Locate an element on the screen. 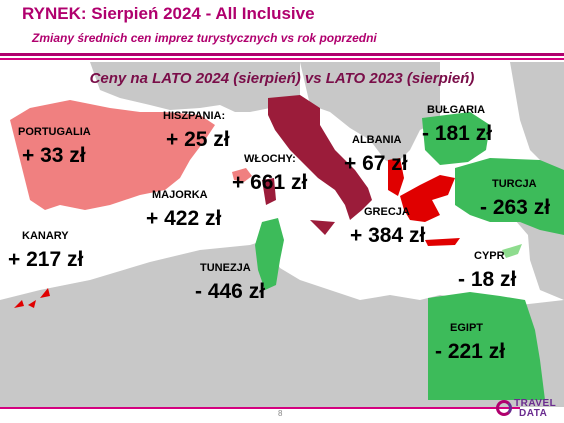  cyprus-shape is located at coordinates (512, 251).